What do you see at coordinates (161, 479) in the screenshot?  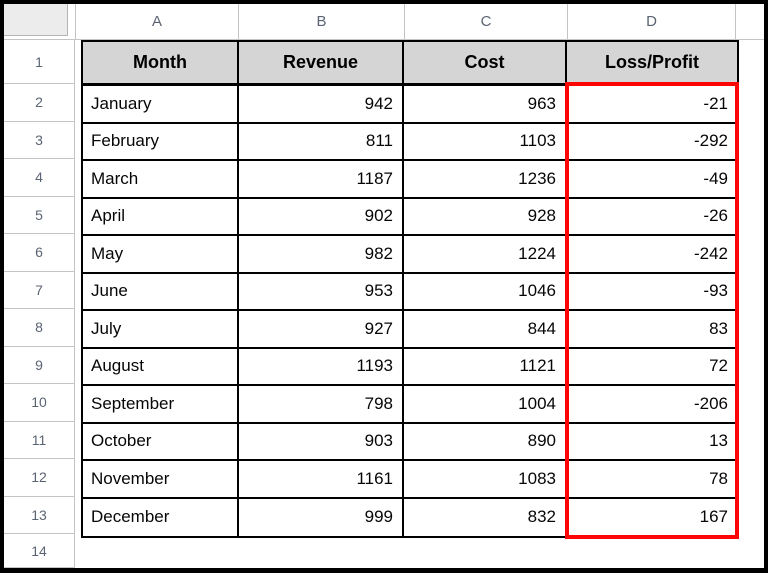 I see `cell-A12: November` at bounding box center [161, 479].